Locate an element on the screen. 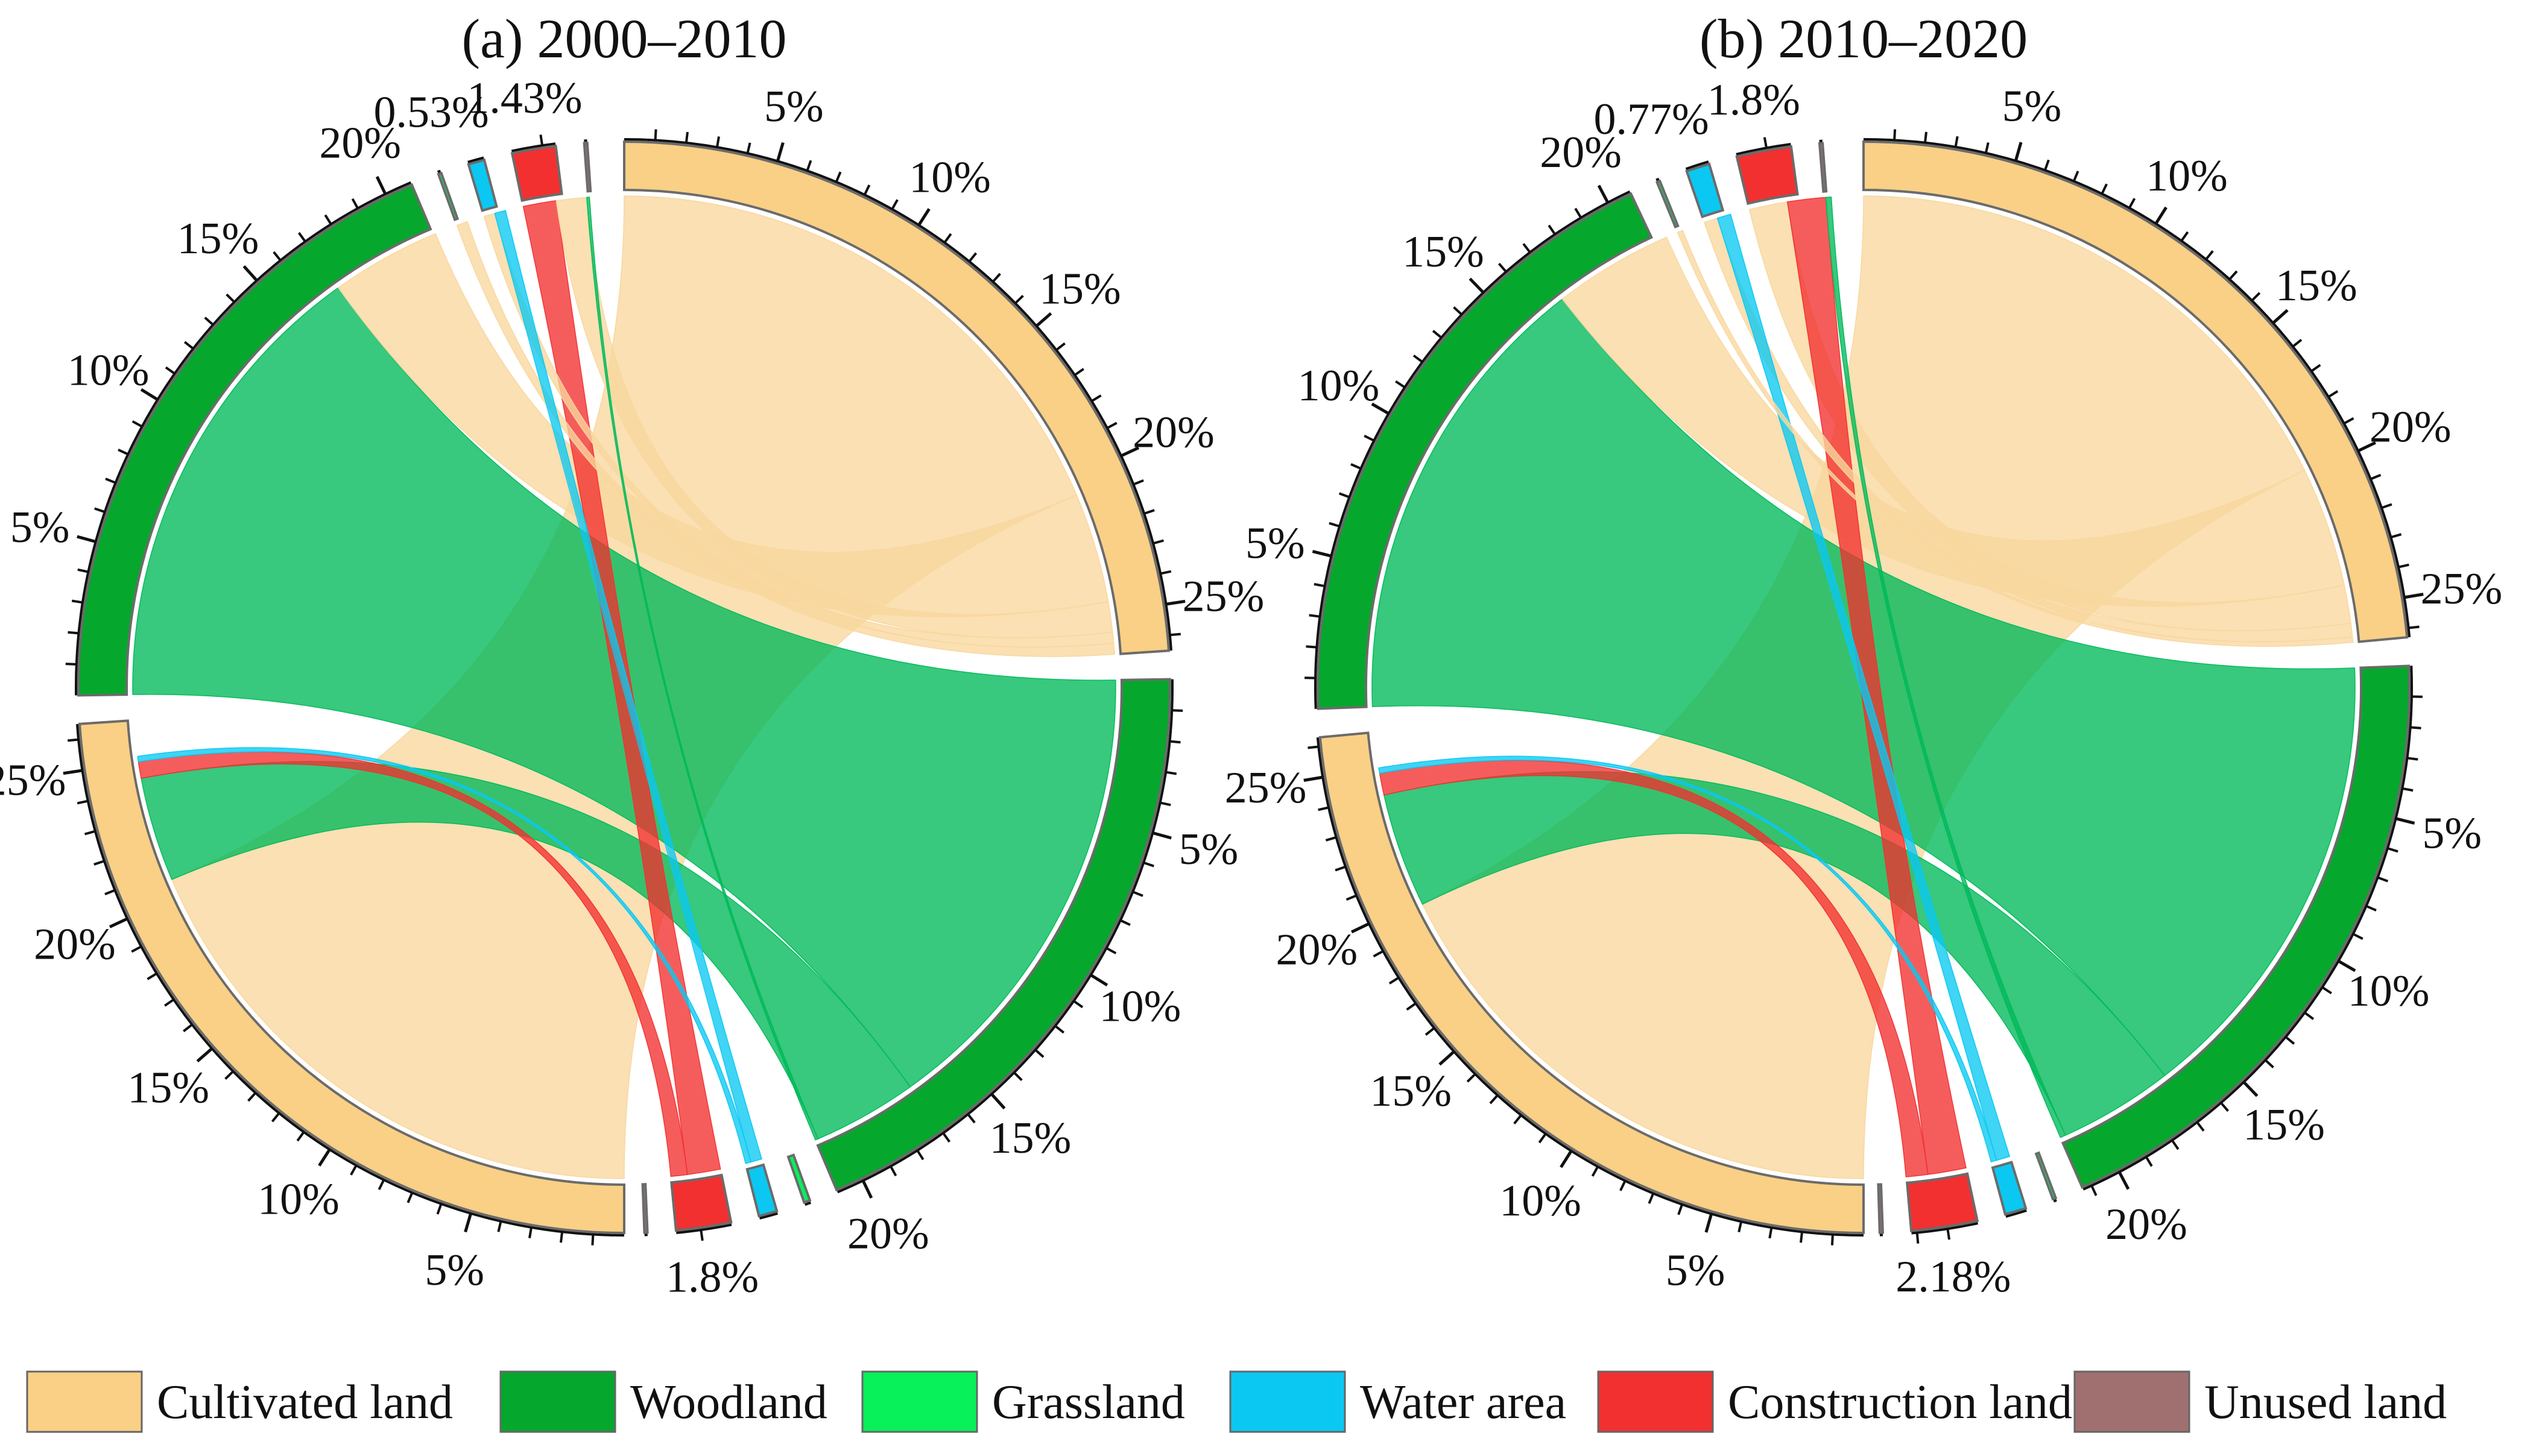  legend-swatch-construction-land is located at coordinates (1655, 1402).